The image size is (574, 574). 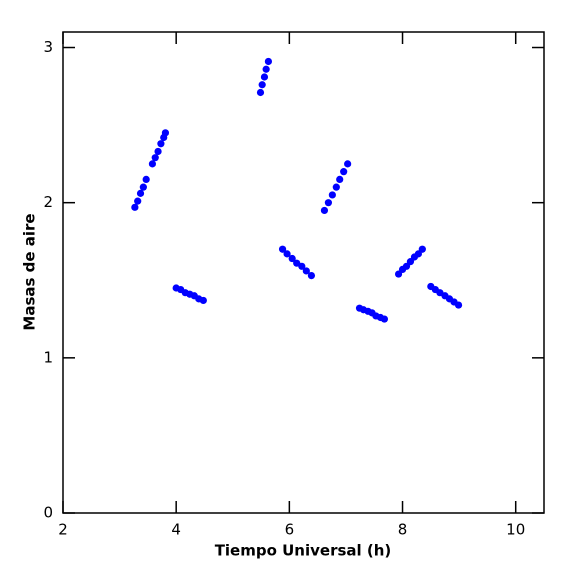 I want to click on x-tick-label: 6, so click(x=290, y=530).